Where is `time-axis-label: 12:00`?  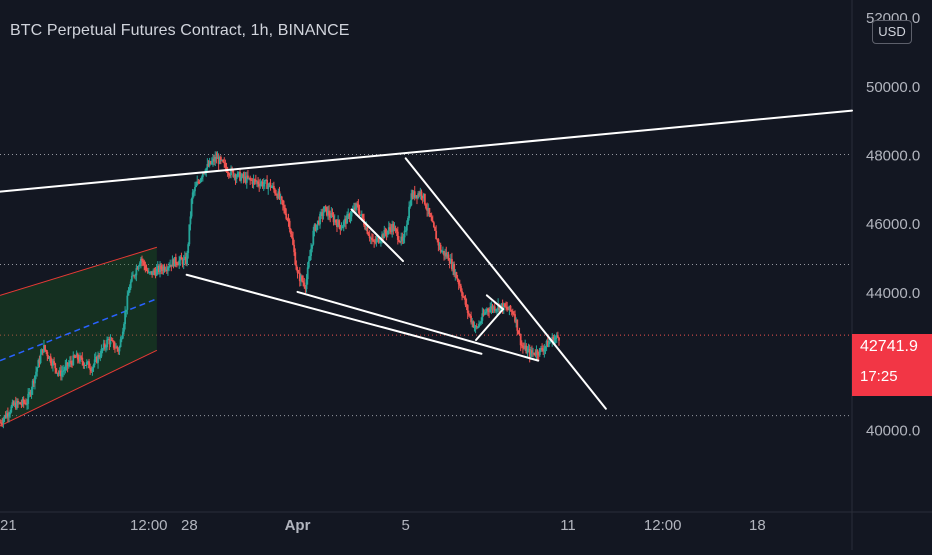 time-axis-label: 12:00 is located at coordinates (663, 525).